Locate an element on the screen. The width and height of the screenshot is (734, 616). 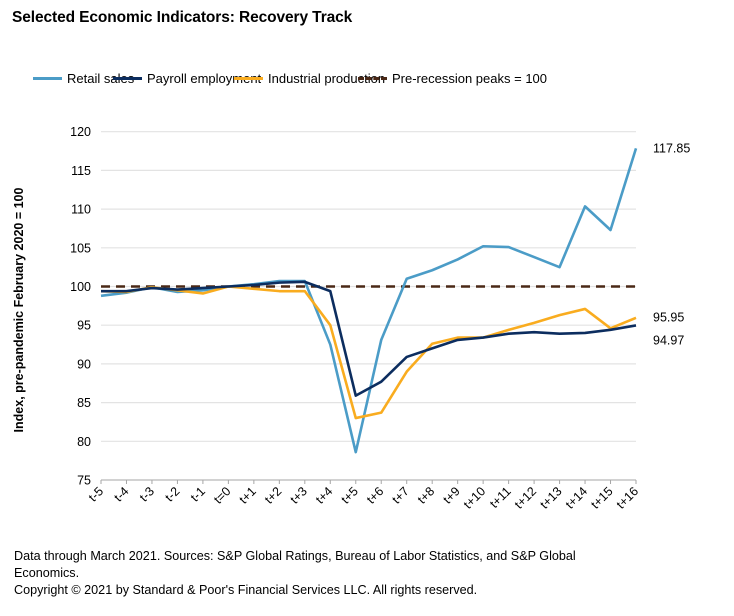
legend-swatch-pre-recession-peaks is located at coordinates (372, 78).